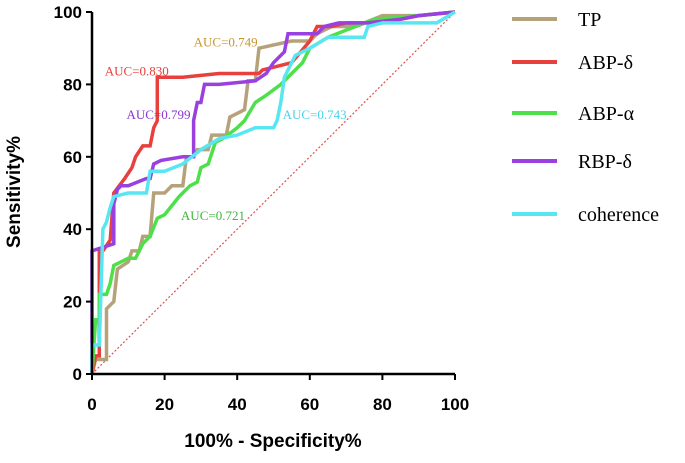  I want to click on legend-label-coherence: coherence, so click(618, 215).